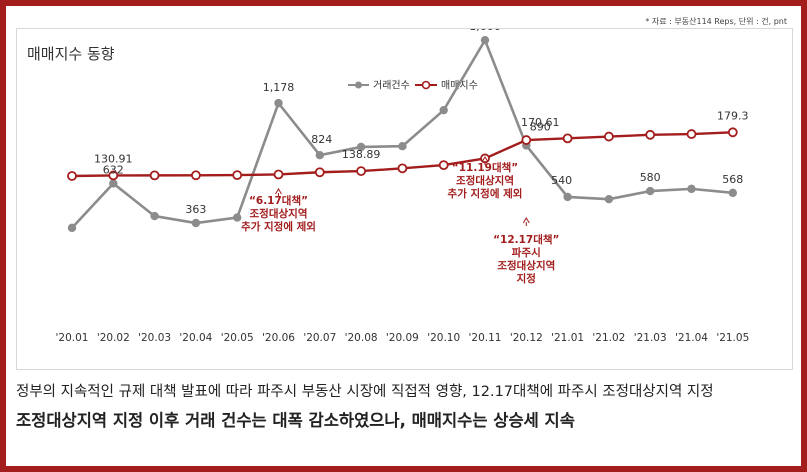 This screenshot has height=472, width=807. I want to click on data-label-index: 130.91, so click(113, 158).